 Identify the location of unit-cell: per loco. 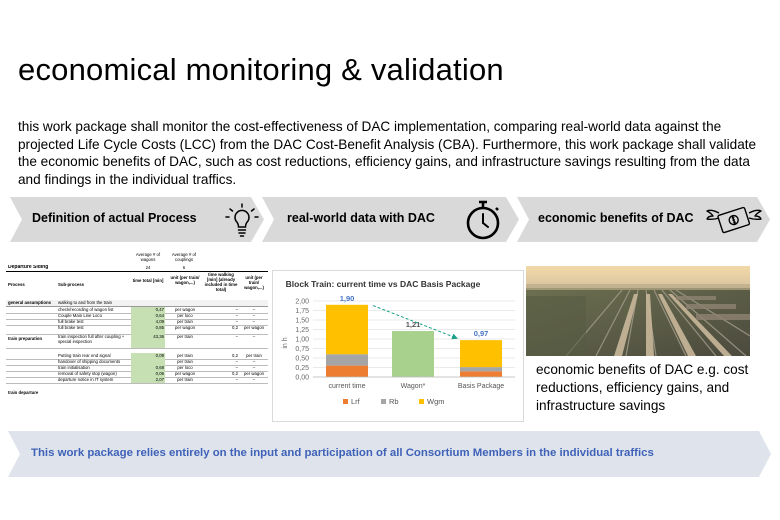
(185, 367).